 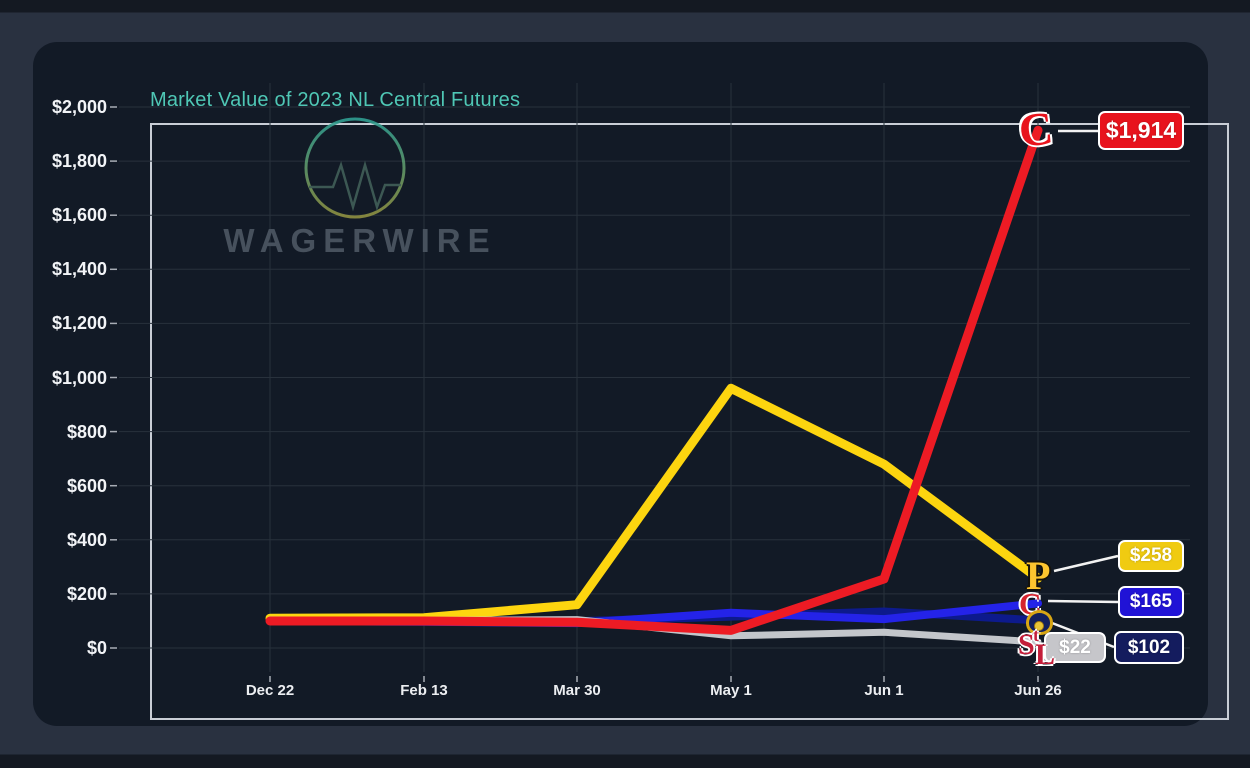 I want to click on y-axis-tick-label: $1,200, so click(x=79, y=323).